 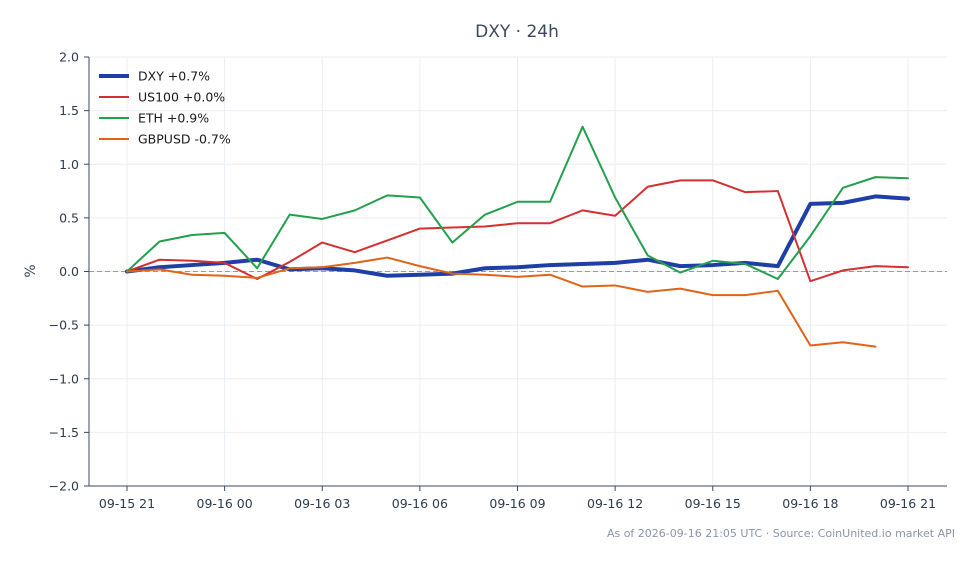 I want to click on x-tick-label: 09-16 03, so click(x=322, y=503).